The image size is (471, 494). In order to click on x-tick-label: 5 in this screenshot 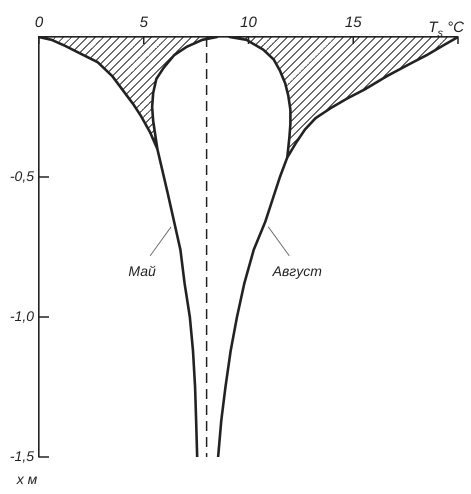, I will do `click(144, 23)`.